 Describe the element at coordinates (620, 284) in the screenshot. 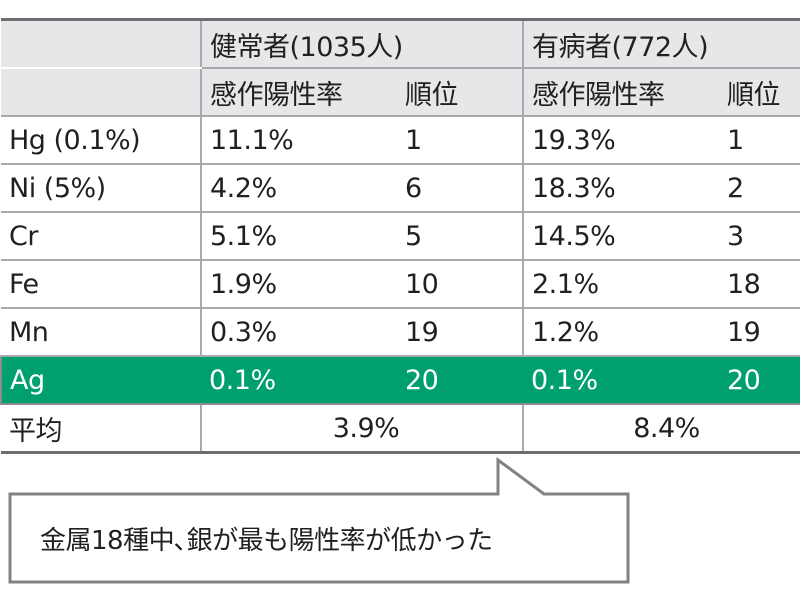

I see `patient-rate: 2.1%` at that location.